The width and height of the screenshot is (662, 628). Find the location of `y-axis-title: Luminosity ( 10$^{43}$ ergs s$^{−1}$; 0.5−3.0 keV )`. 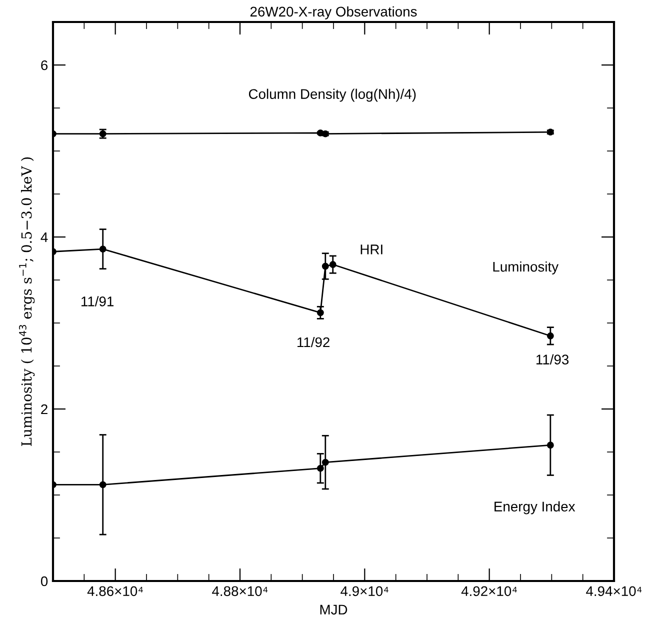

y-axis-title: Luminosity ( 10$^{43}$ ergs s$^{−1}$; 0.5−3.0 keV ) is located at coordinates (27, 301).